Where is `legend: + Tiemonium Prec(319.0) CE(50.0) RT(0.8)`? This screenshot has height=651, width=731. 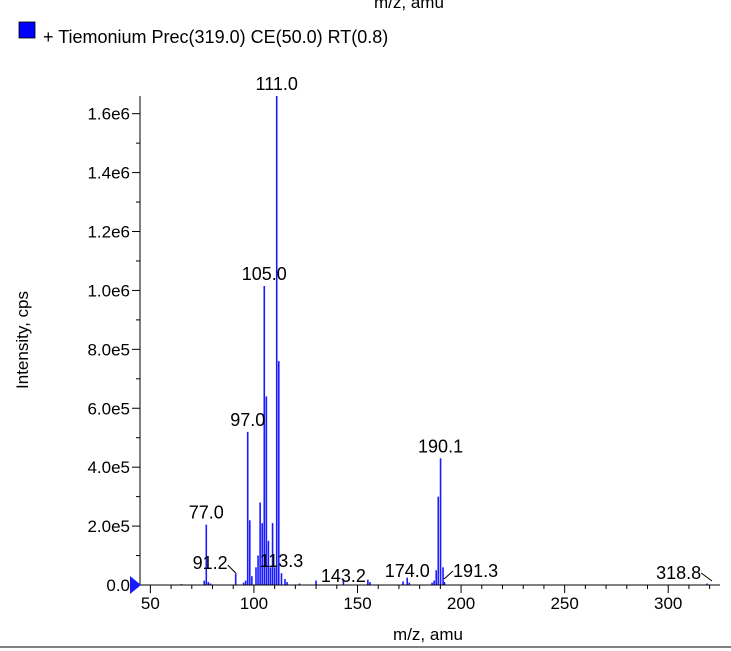 legend: + Tiemonium Prec(319.0) CE(50.0) RT(0.8) is located at coordinates (203, 34).